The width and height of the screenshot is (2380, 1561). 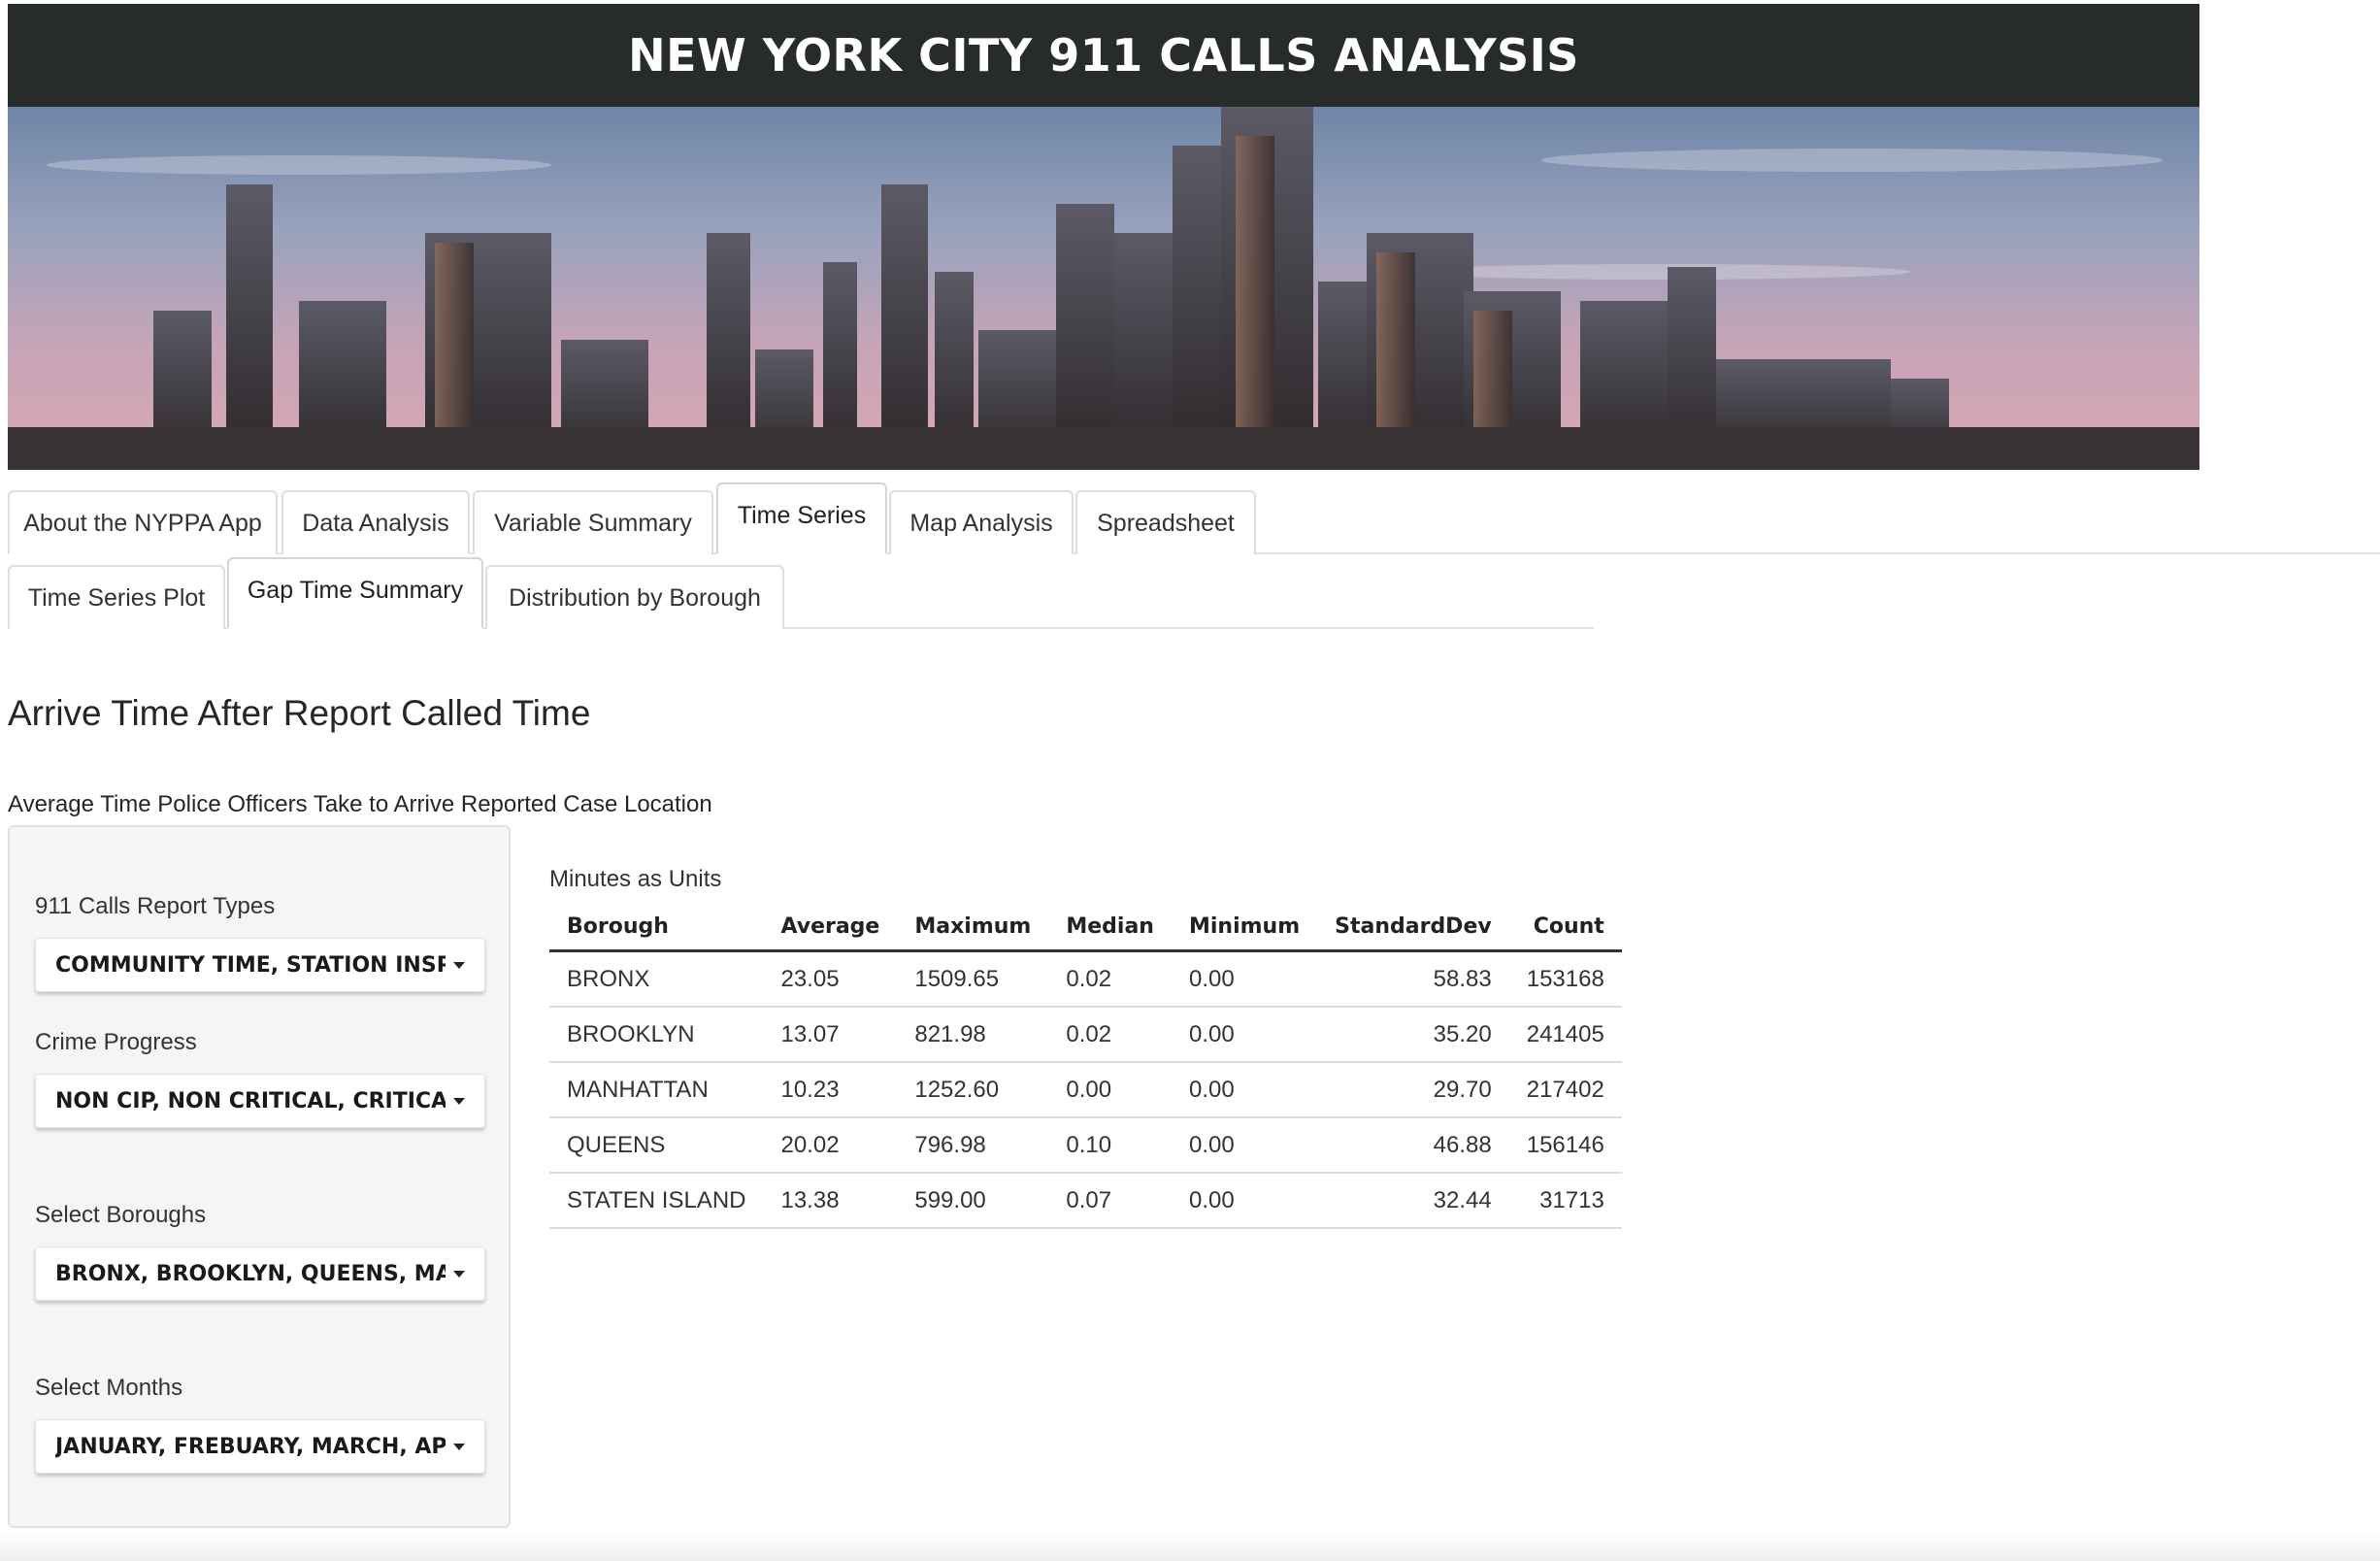 I want to click on cell-median: 0.00, so click(x=1110, y=1090).